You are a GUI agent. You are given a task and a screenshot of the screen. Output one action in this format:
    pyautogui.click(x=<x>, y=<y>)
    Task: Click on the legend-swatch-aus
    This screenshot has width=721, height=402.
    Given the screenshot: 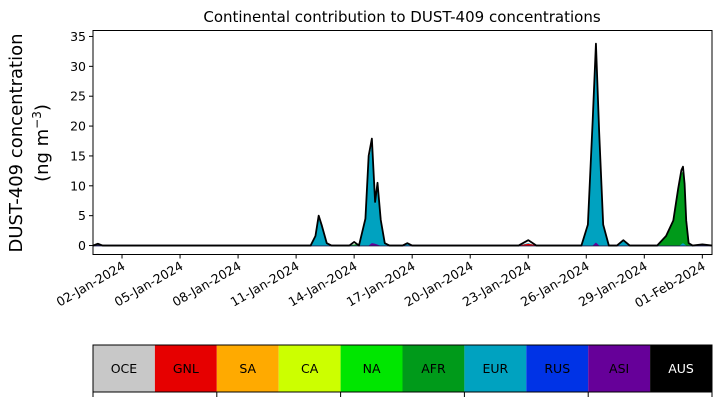 What is the action you would take?
    pyautogui.click(x=681, y=368)
    